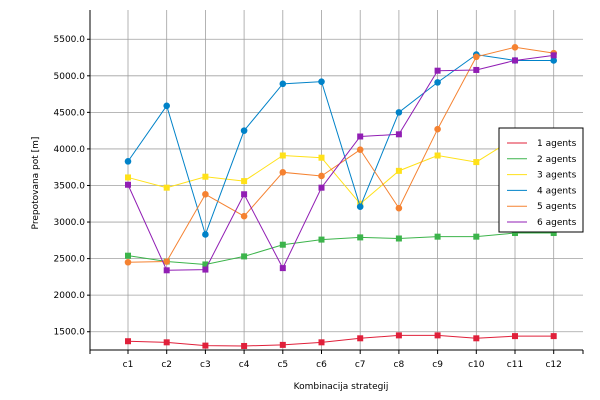  I want to click on legend-label: 6 agents, so click(557, 223).